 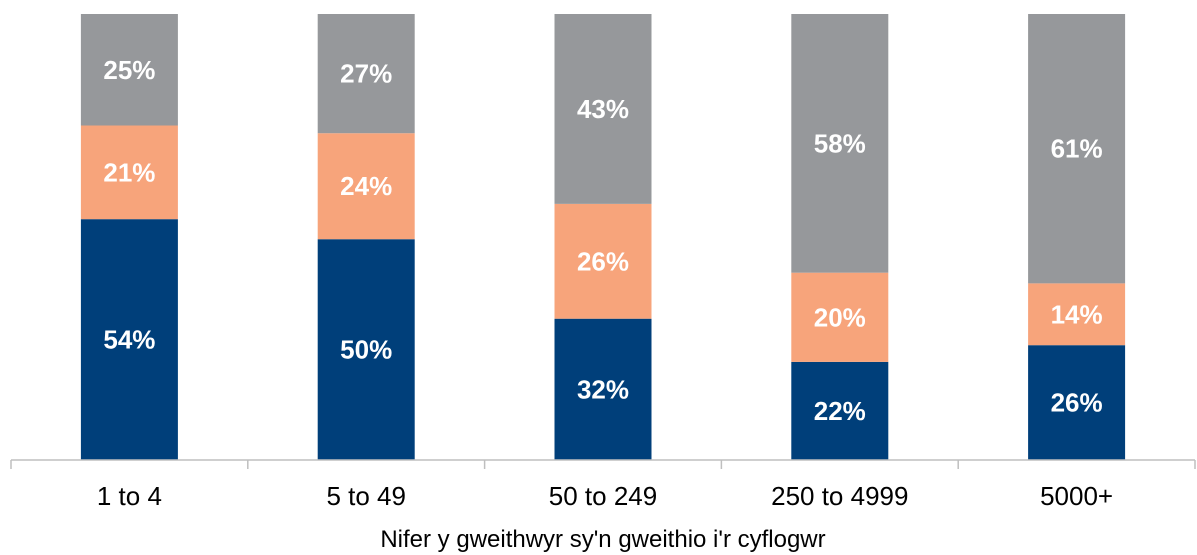 I want to click on segment-value-label: 43%, so click(x=603, y=109).